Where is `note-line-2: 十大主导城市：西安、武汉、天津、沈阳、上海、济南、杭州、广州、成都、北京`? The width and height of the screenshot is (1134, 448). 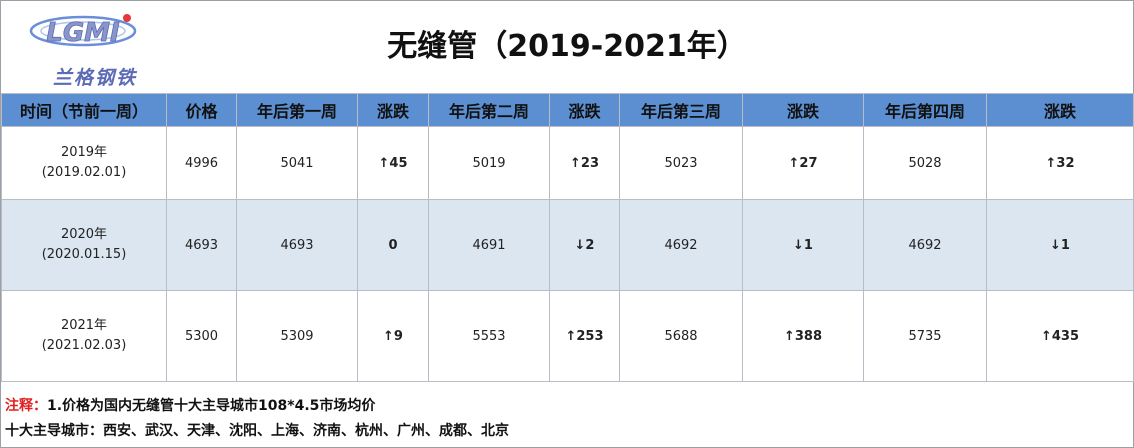 note-line-2: 十大主导城市：西安、武汉、天津、沈阳、上海、济南、杭州、广州、成都、北京 is located at coordinates (257, 431).